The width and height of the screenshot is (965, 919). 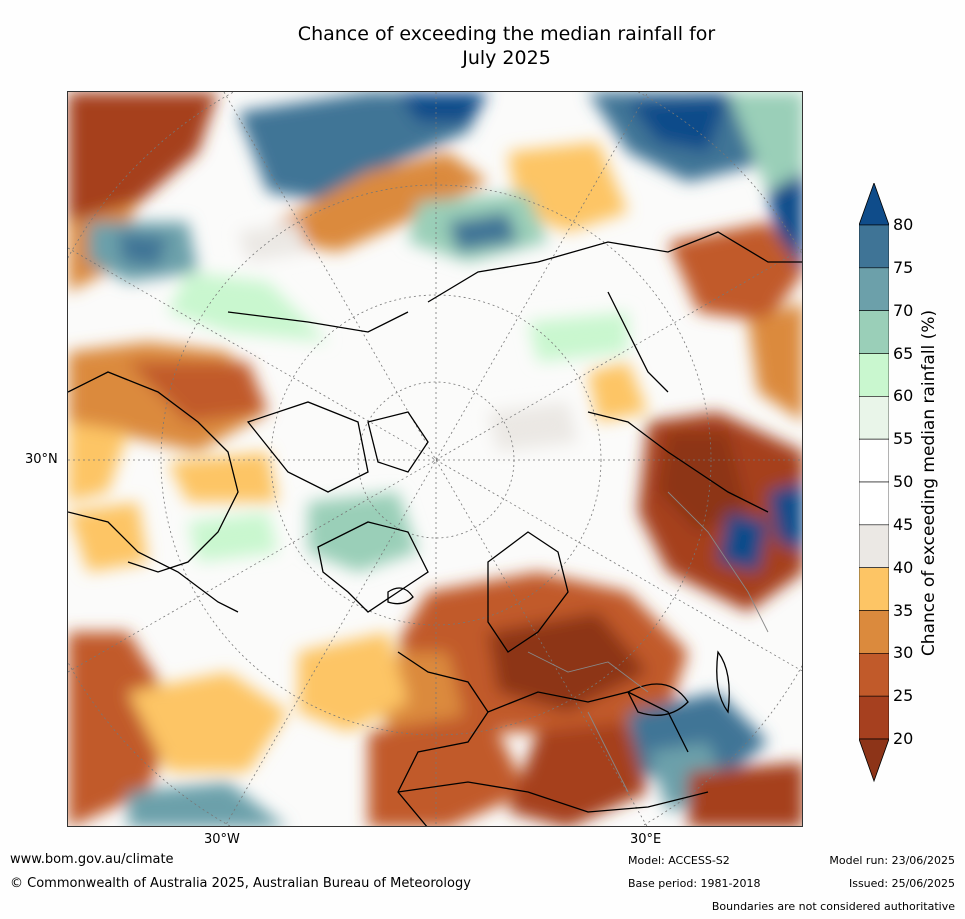 I want to click on colorbar-tick-label: 45, so click(x=903, y=524).